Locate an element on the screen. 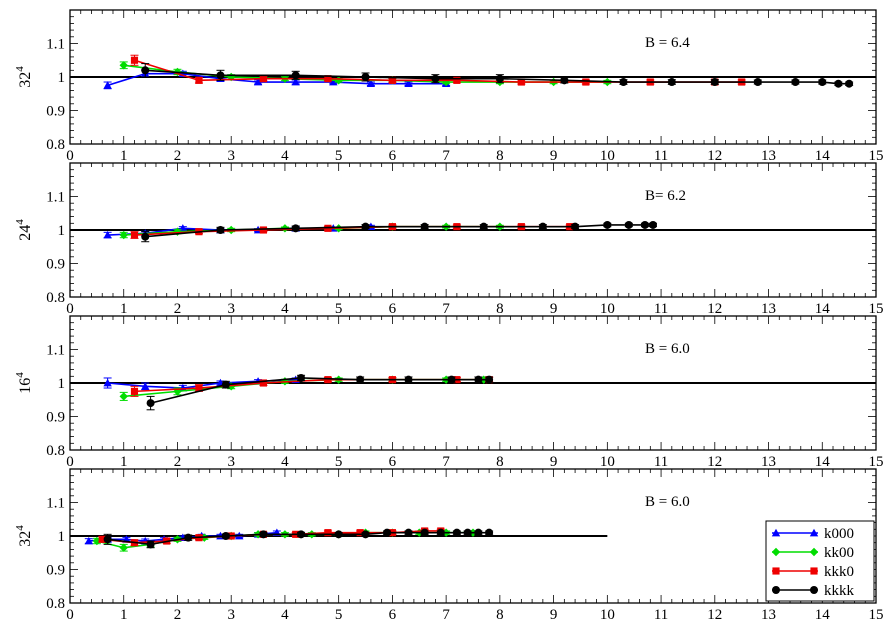 The image size is (891, 625). legend-label-kk00: kk00 is located at coordinates (839, 553).